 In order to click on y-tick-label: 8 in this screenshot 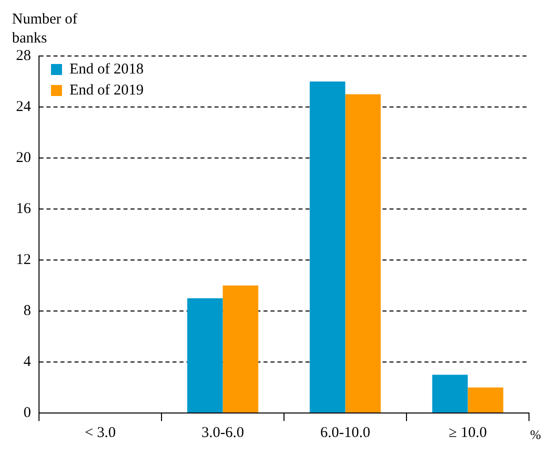, I will do `click(27, 310)`.